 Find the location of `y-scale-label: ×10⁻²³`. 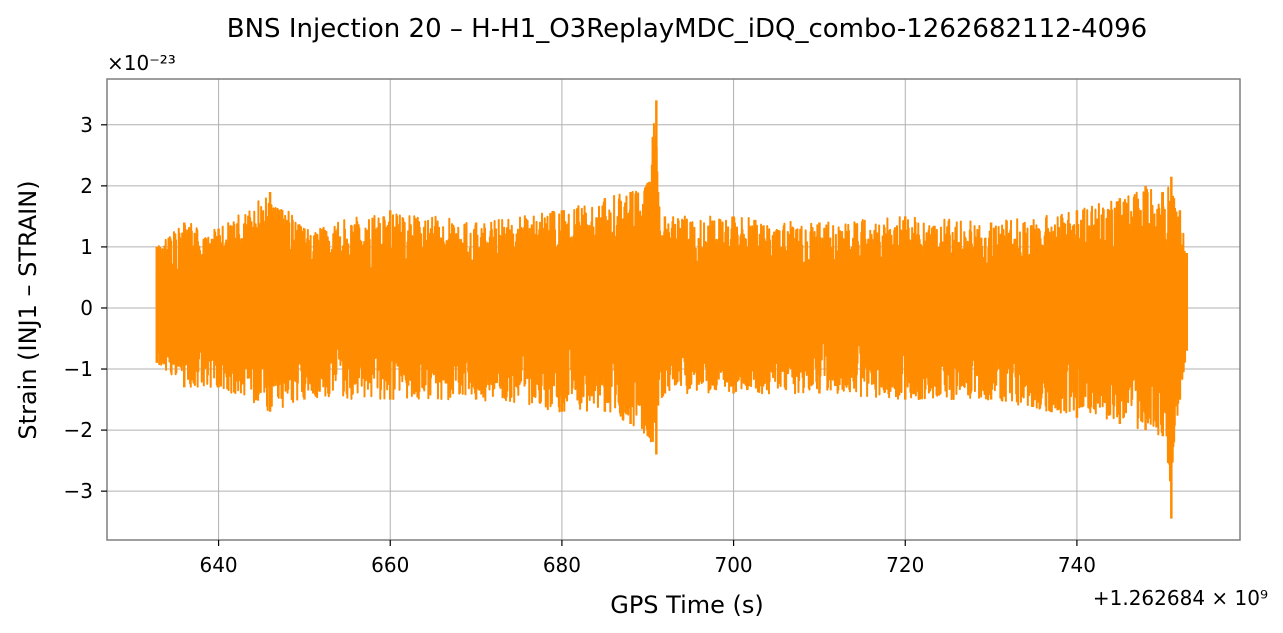

y-scale-label: ×10⁻²³ is located at coordinates (141, 63).